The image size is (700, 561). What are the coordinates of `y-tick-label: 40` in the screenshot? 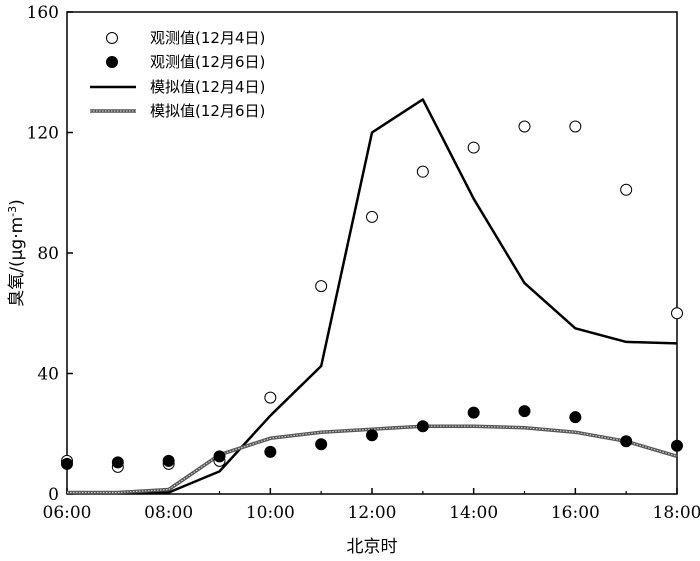 It's located at (48, 375).